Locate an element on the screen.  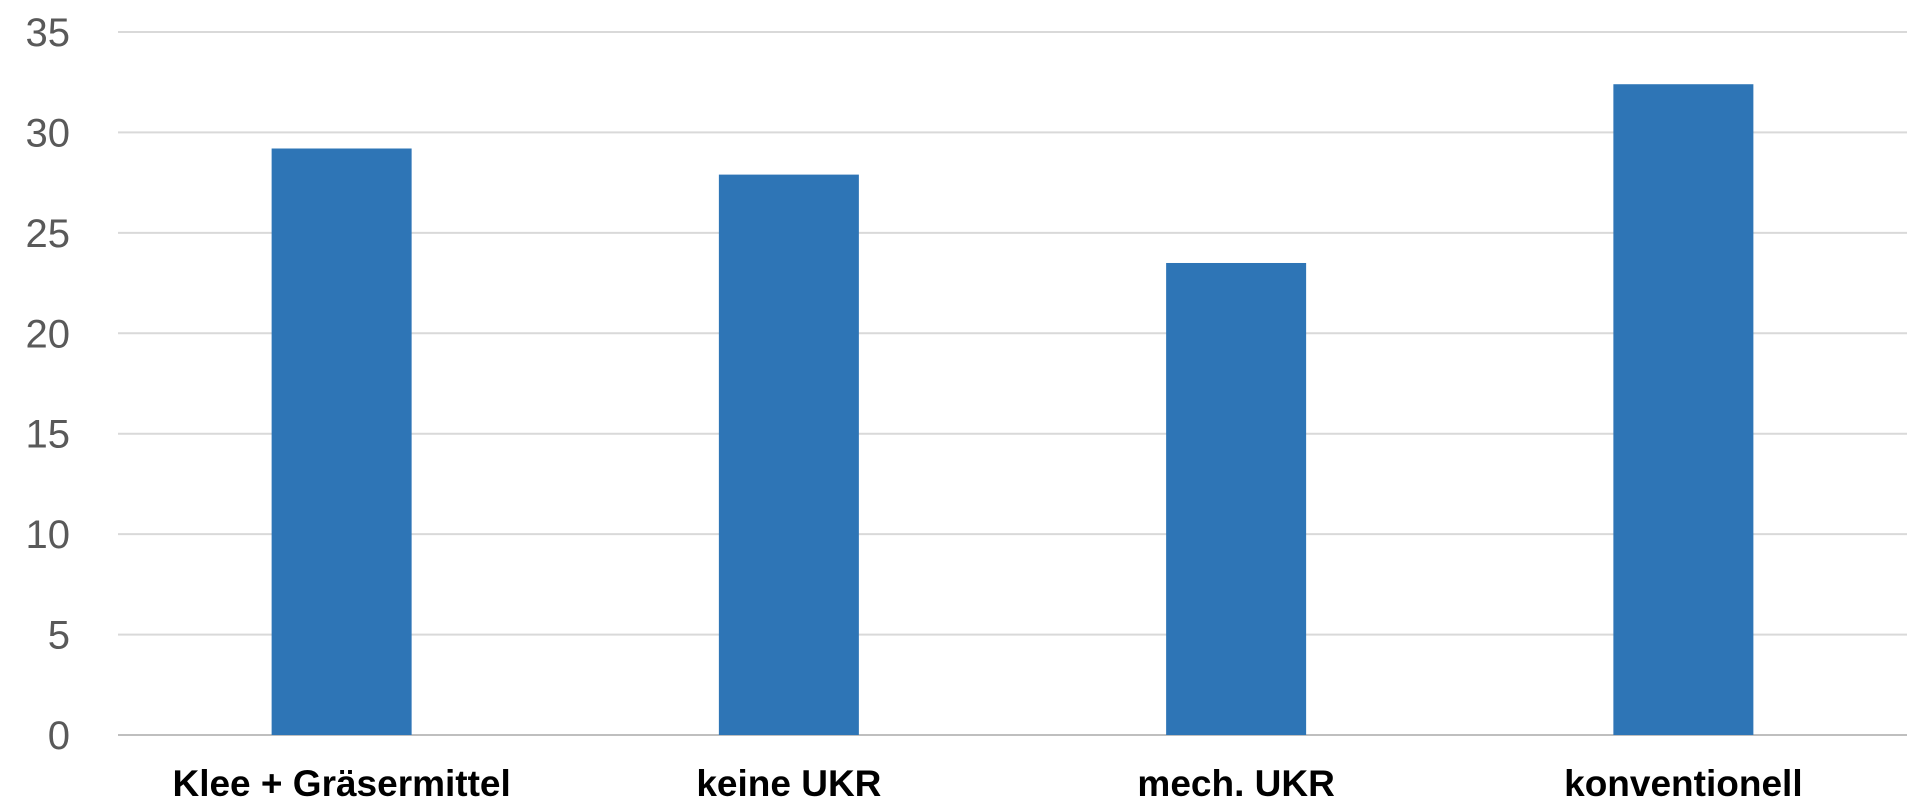
y-tick-label: 25 is located at coordinates (48, 234).